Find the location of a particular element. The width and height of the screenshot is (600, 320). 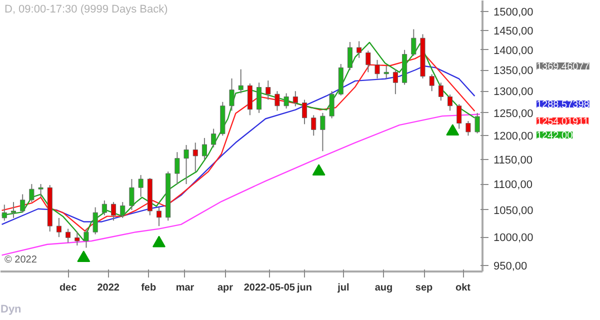

text: 1369,46077 is located at coordinates (563, 67).